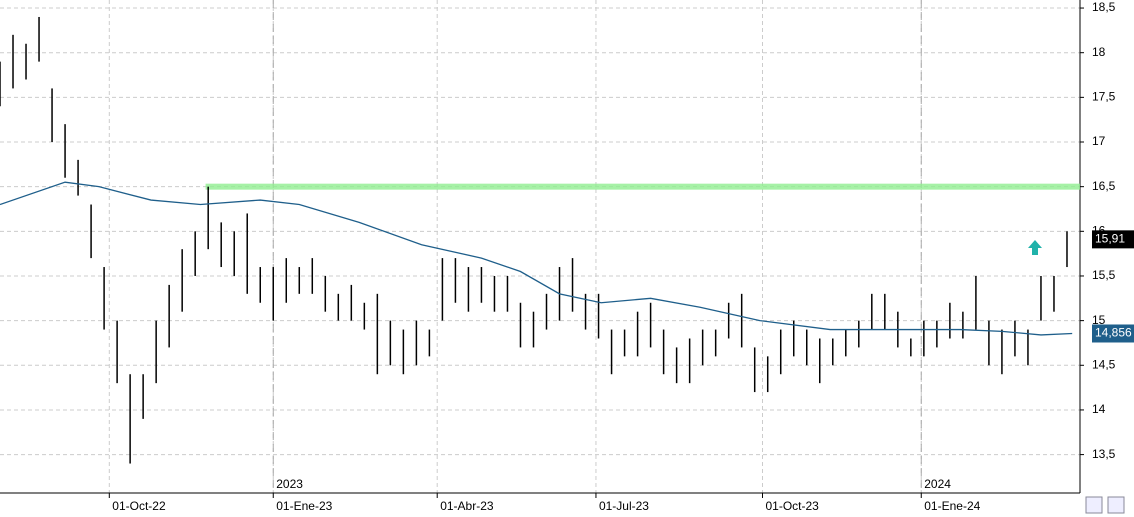 This screenshot has width=1134, height=517. What do you see at coordinates (1094, 505) in the screenshot?
I see `zoom-icon` at bounding box center [1094, 505].